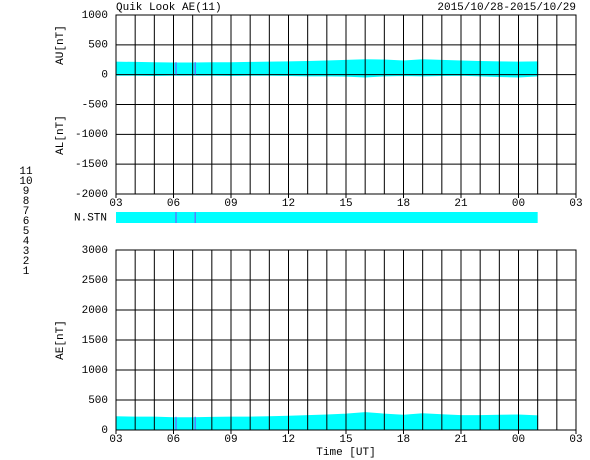 This screenshot has width=590, height=460. I want to click on y-axis-title: AL[nT], so click(61, 135).